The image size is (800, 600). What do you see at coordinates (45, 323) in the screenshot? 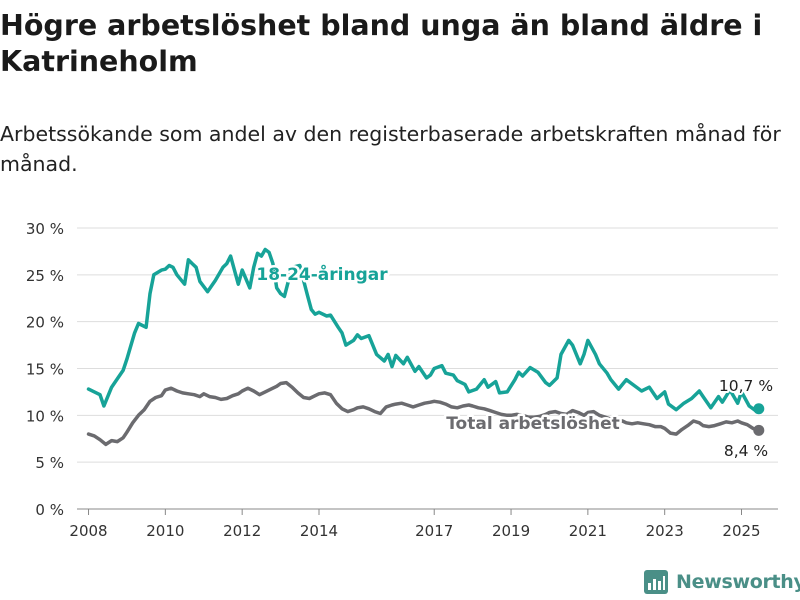
I see `y-tick-label: 20 %` at bounding box center [45, 323].